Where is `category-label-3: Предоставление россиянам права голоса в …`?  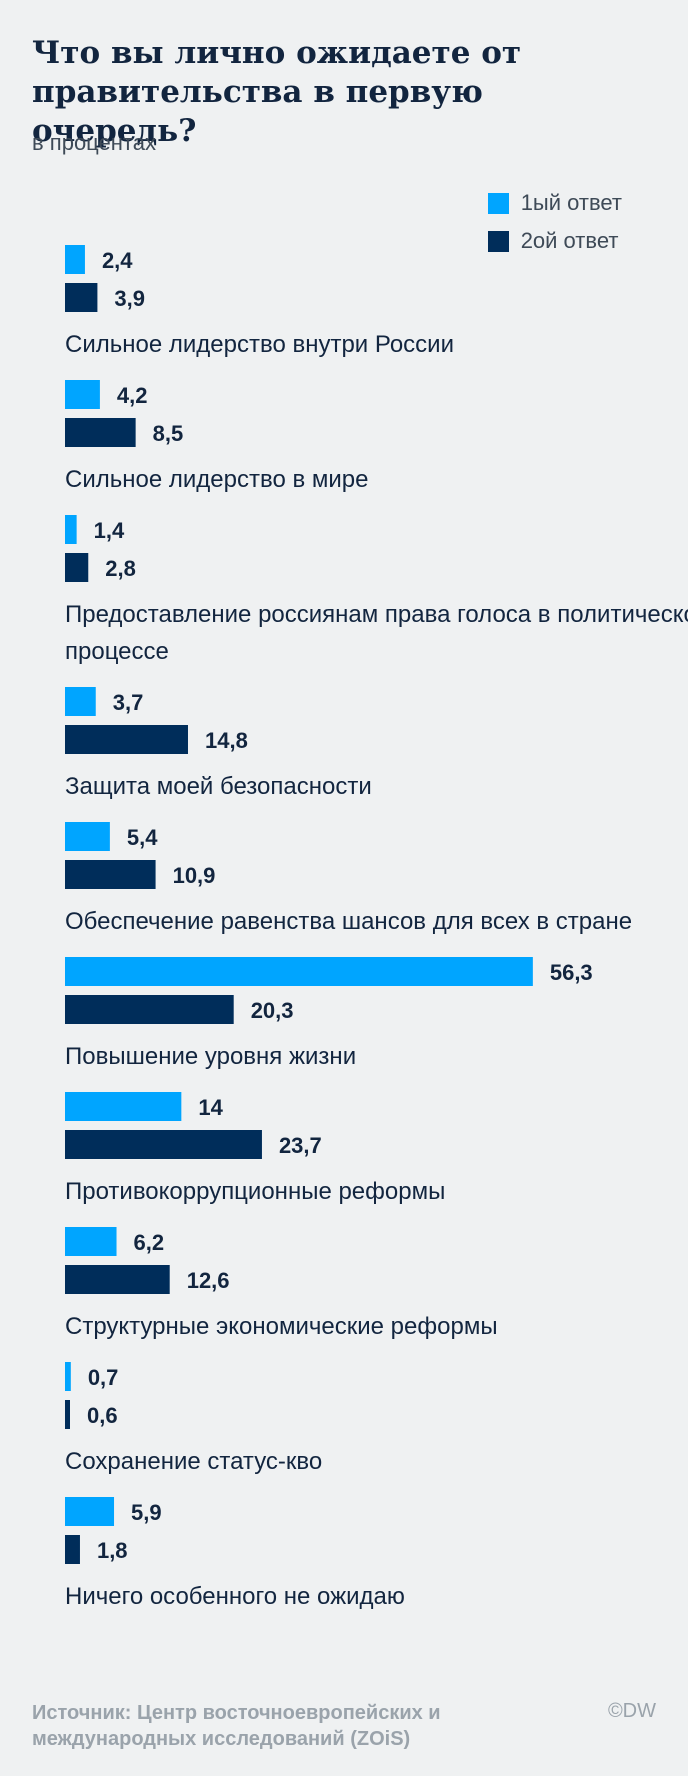 category-label-3: Предоставление россиянам права голоса в … is located at coordinates (376, 633).